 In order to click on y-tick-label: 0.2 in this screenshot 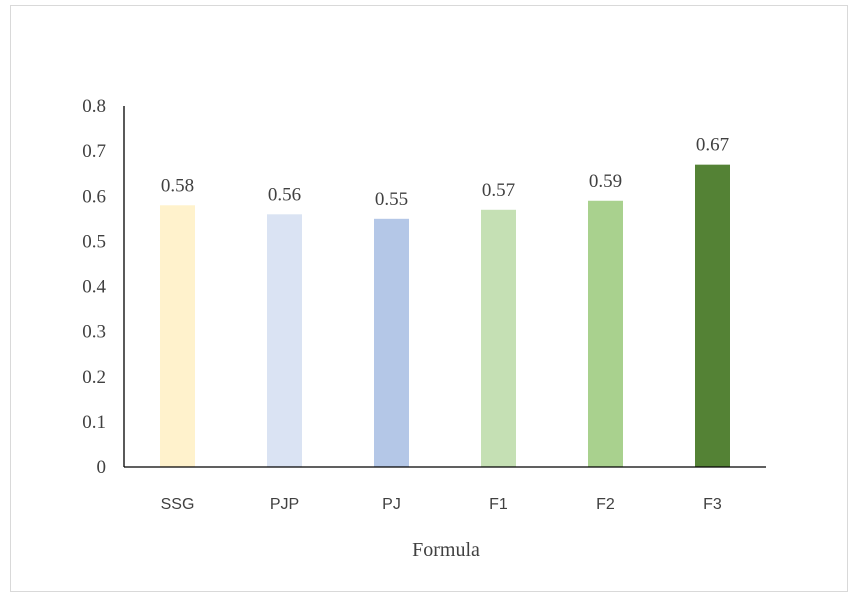, I will do `click(94, 377)`.